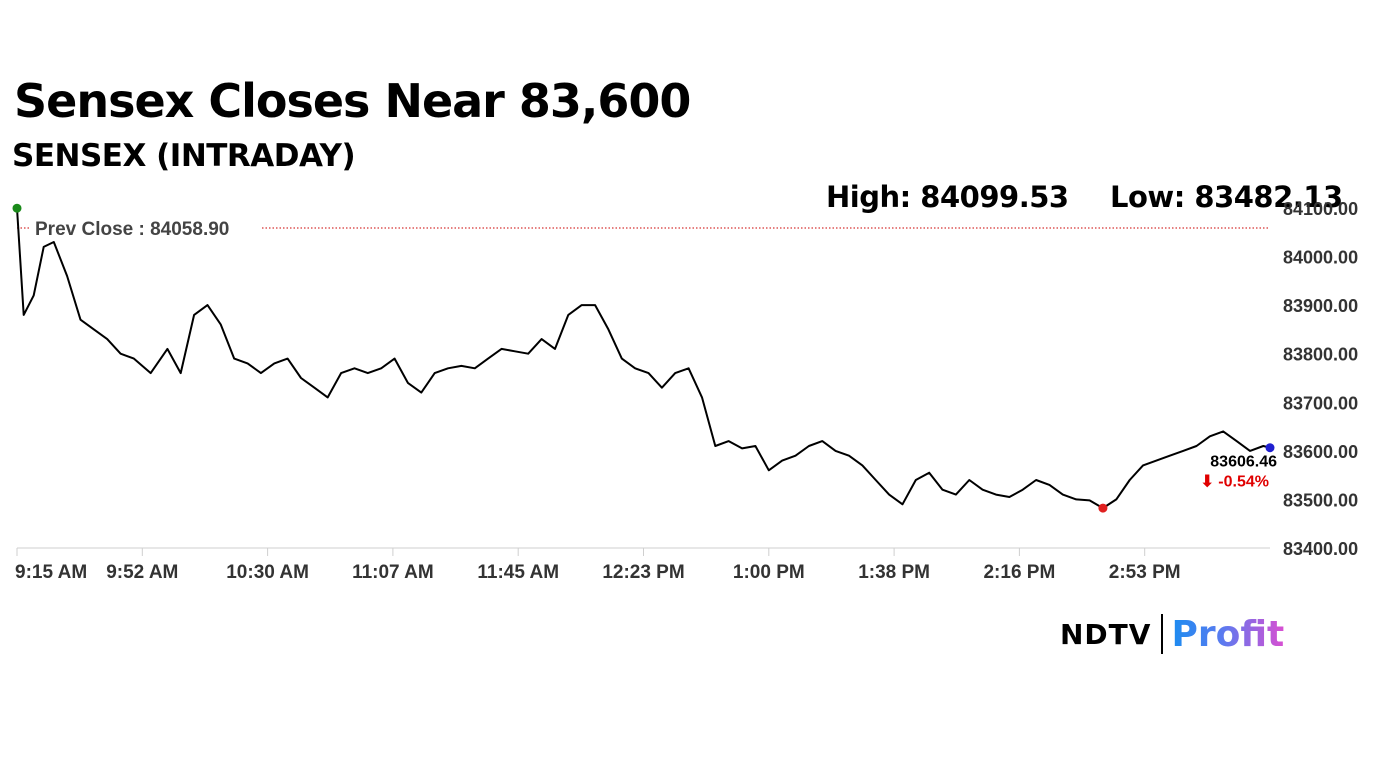 This screenshot has width=1382, height=777. What do you see at coordinates (769, 572) in the screenshot?
I see `x-tick-label: 1:00 PM` at bounding box center [769, 572].